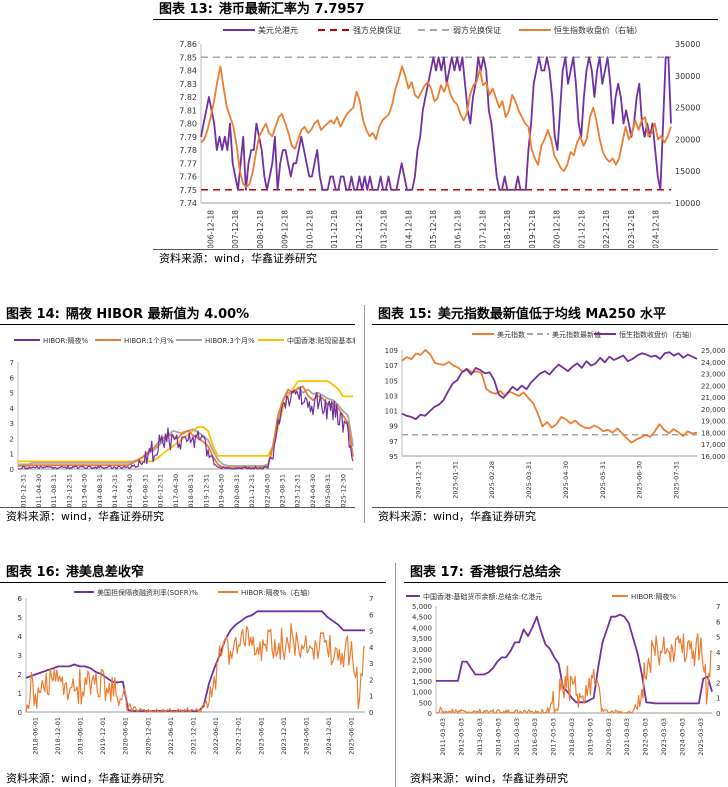 The width and height of the screenshot is (728, 787). I want to click on c17-x-tick-2: 2013-03-03, so click(480, 737).